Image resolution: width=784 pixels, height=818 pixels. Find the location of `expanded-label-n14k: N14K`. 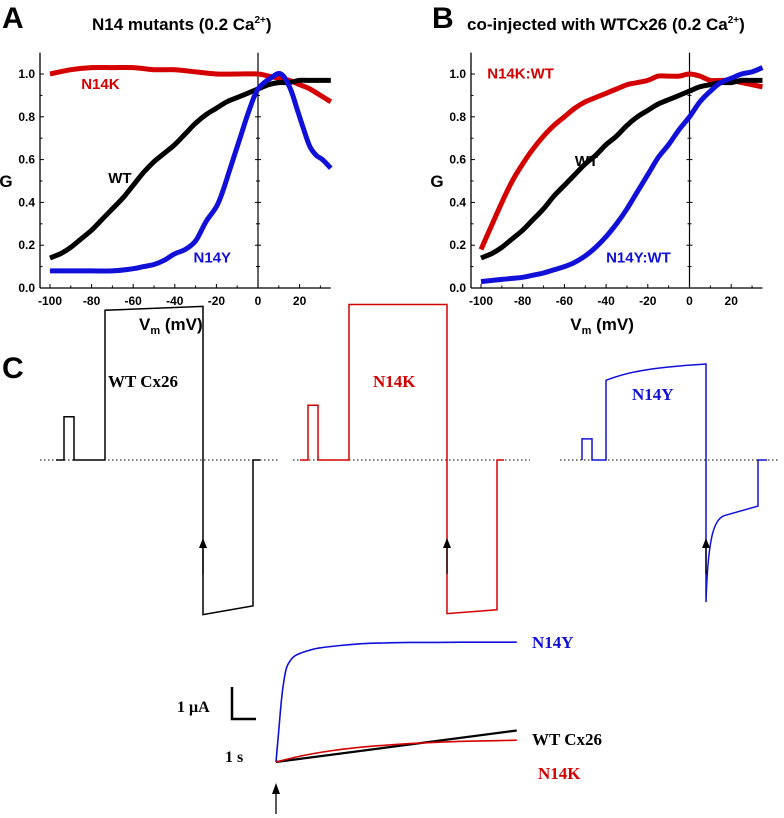

expanded-label-n14k: N14K is located at coordinates (559, 773).